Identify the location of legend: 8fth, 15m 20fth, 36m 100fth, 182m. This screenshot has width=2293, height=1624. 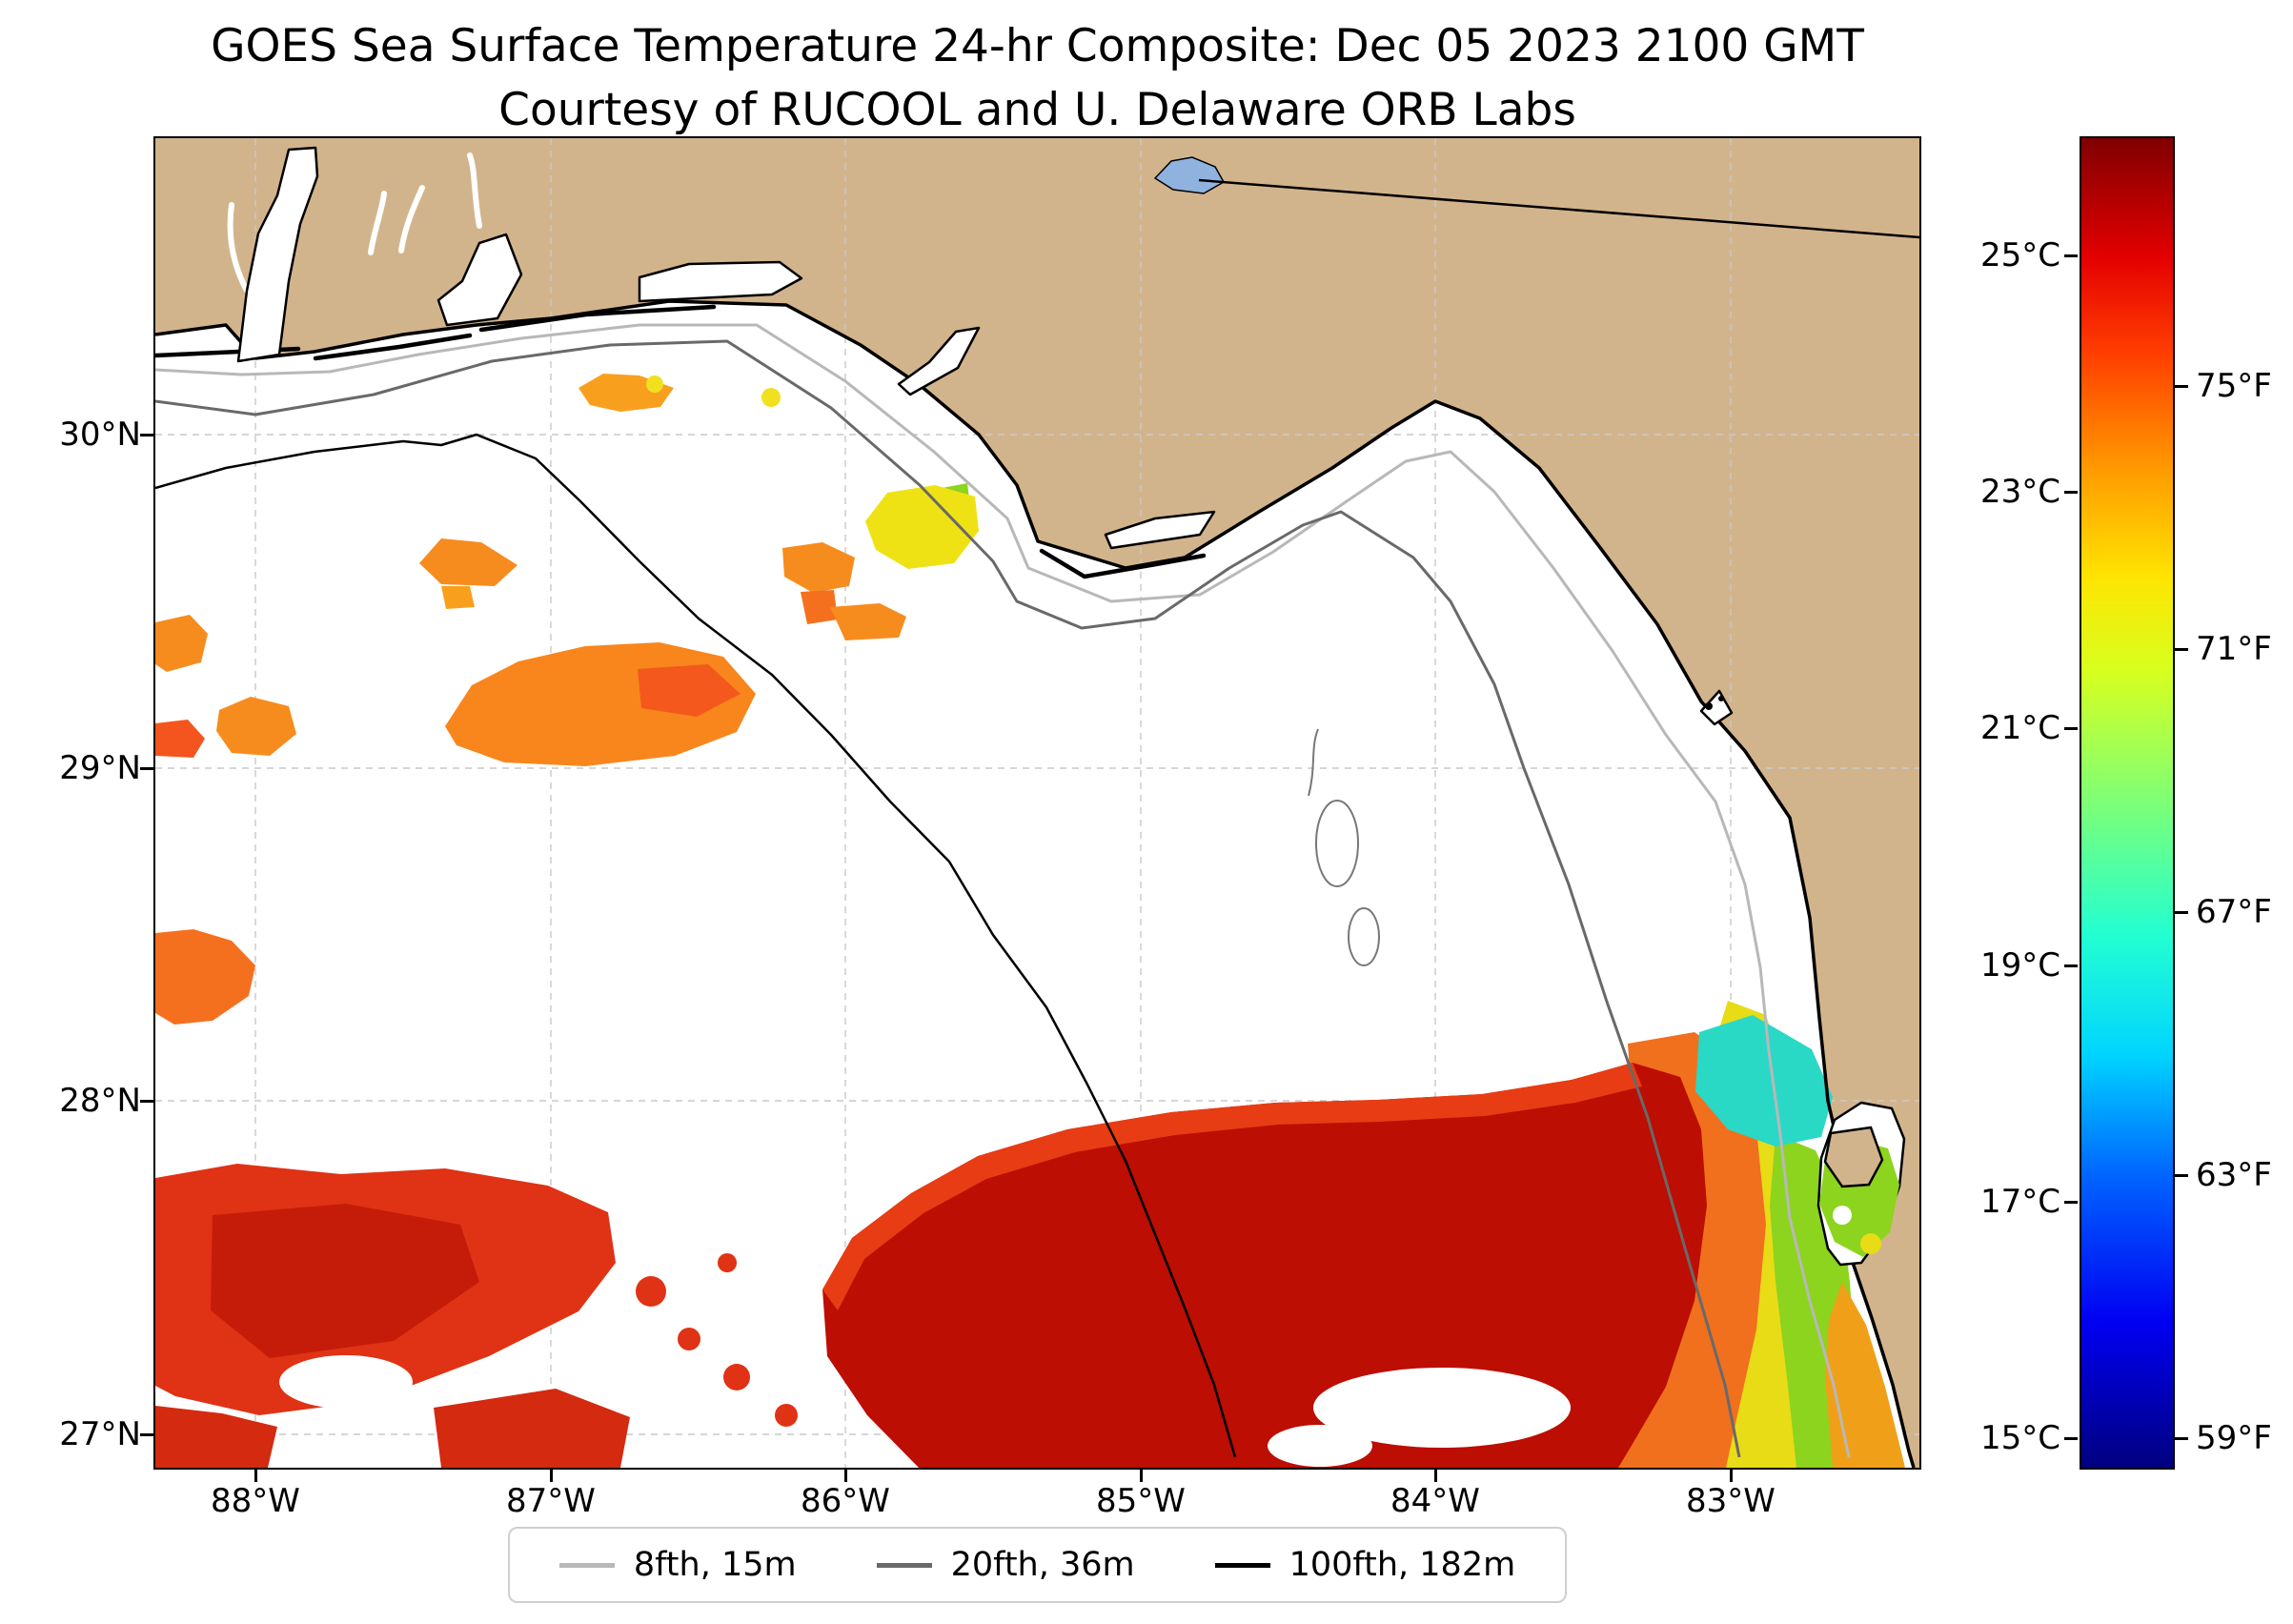
(1037, 1565).